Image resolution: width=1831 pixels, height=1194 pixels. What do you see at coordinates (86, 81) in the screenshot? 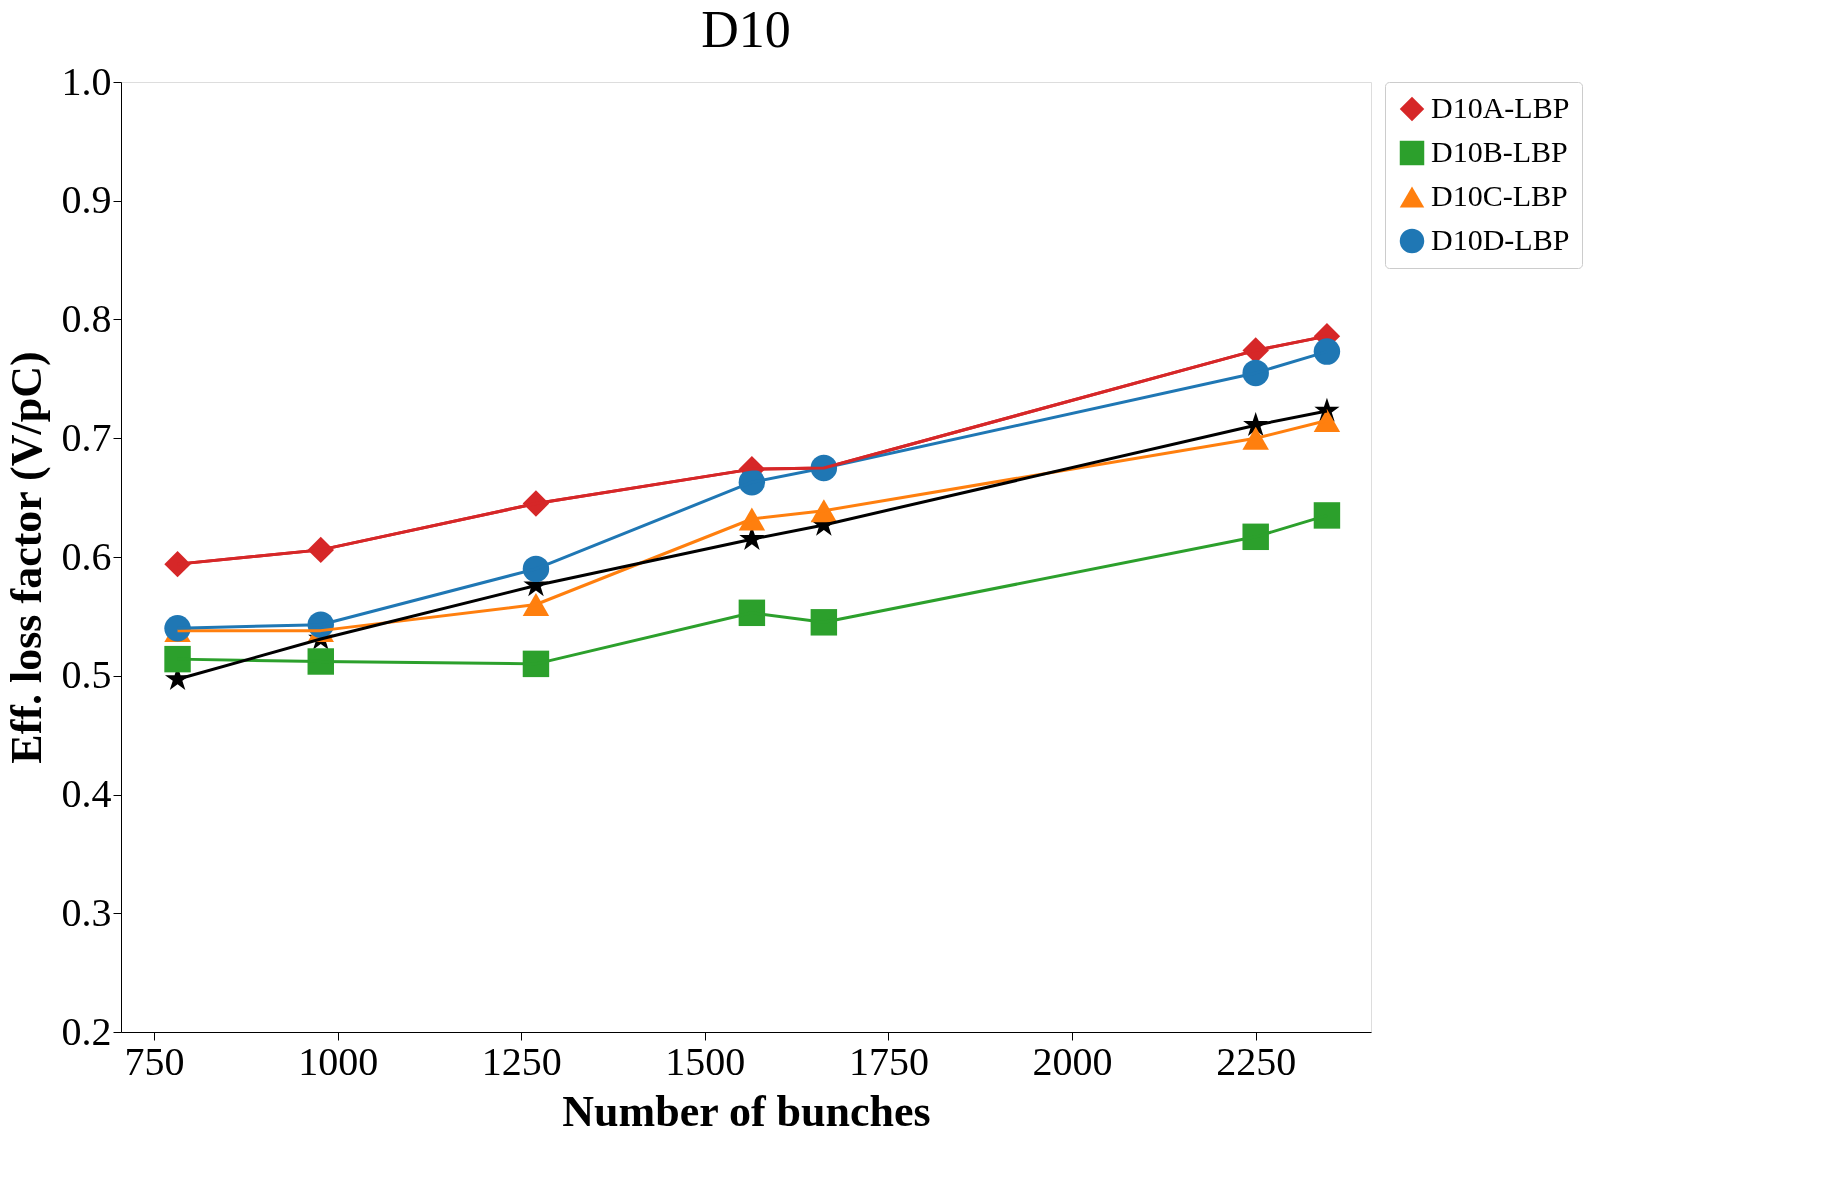
I see `y-tick-label: 1.0` at bounding box center [86, 81].